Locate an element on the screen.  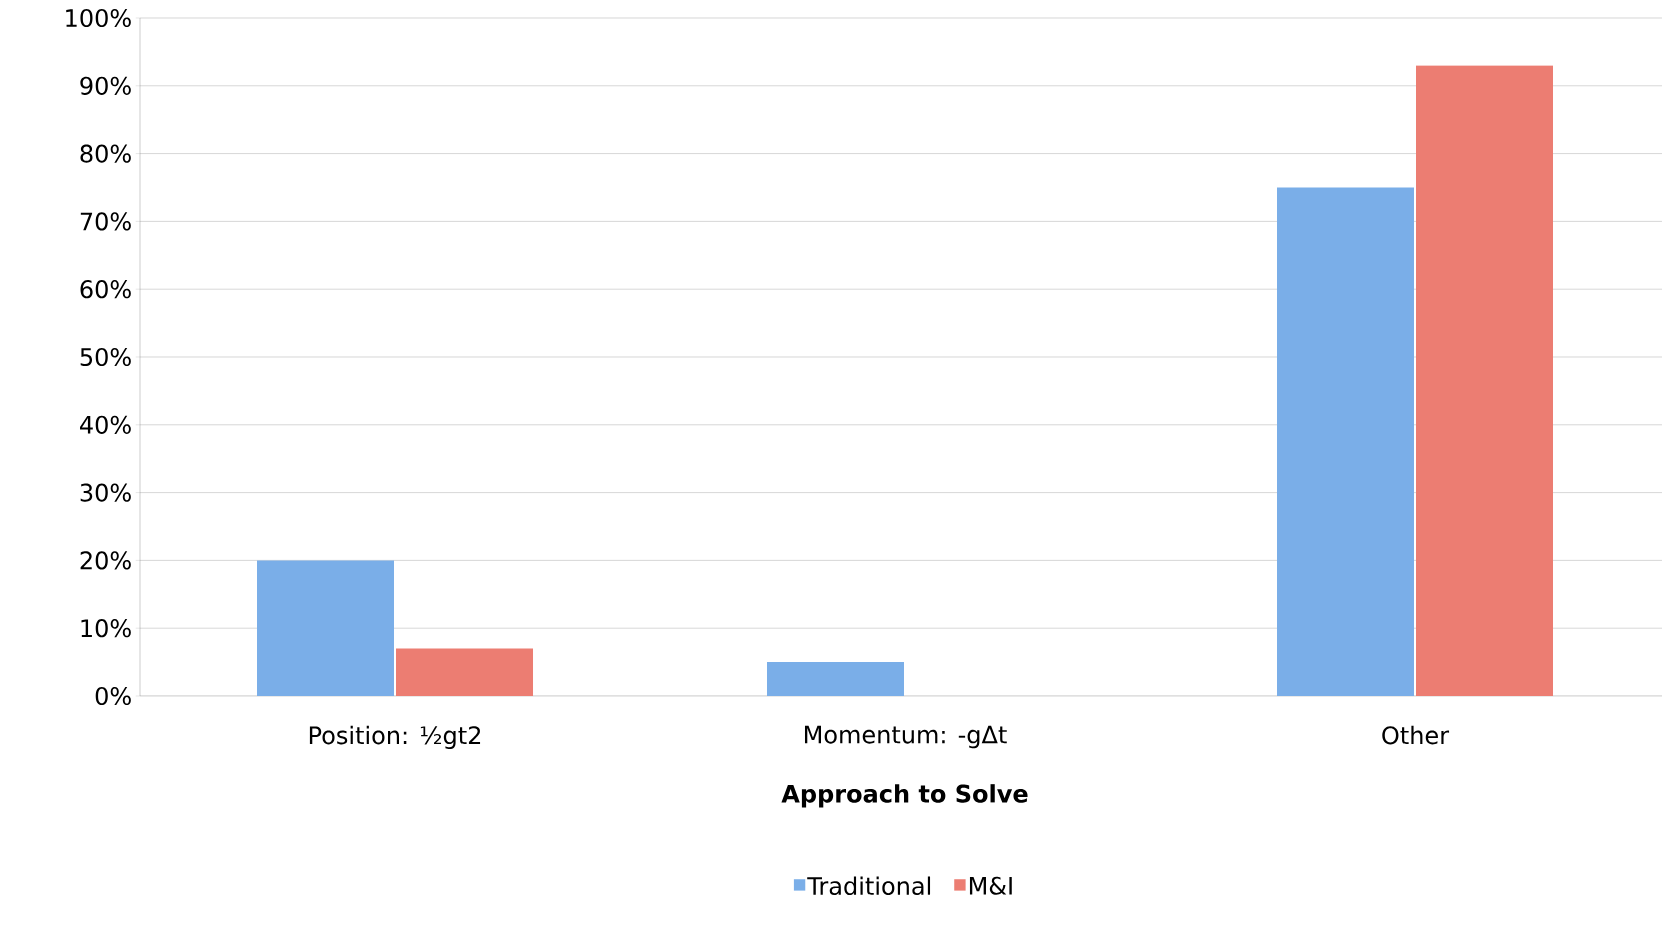
x-tick-label: Position: ½gt2 is located at coordinates (395, 737).